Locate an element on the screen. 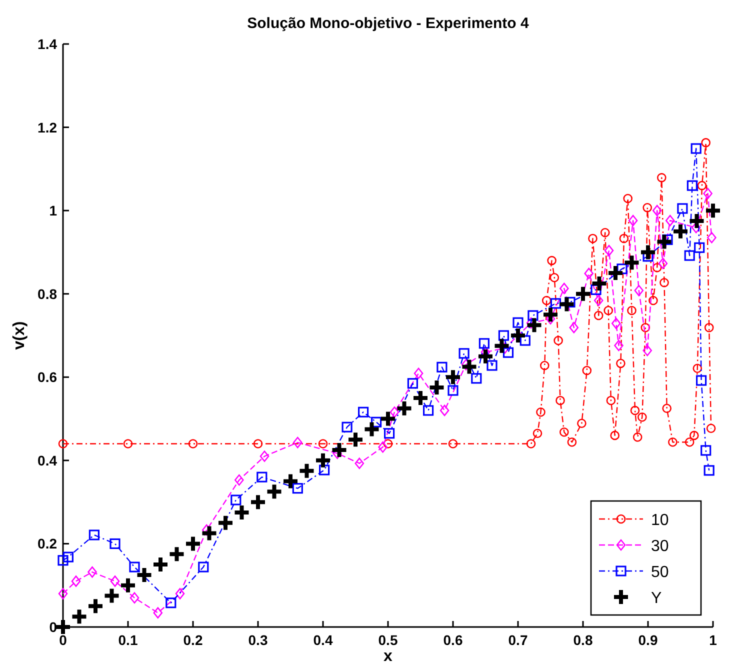  x-tick-label: 0 is located at coordinates (63, 640).